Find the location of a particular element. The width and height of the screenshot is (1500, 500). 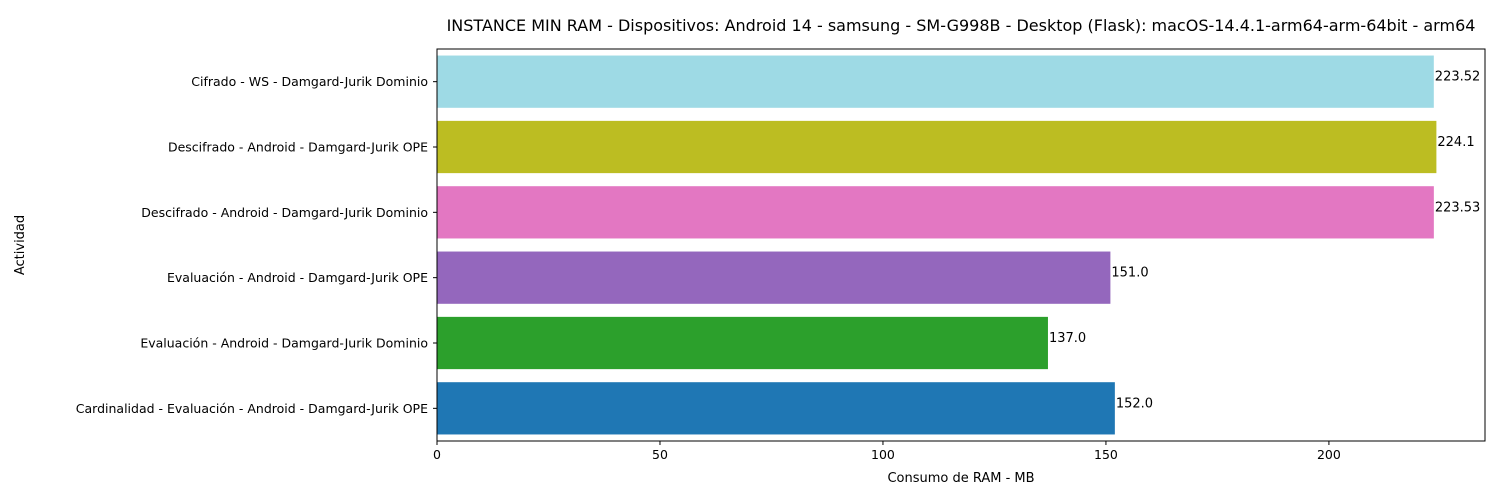

y-tick-label: Descifrado - Android - Damgard-Jurik OPE is located at coordinates (298, 147).